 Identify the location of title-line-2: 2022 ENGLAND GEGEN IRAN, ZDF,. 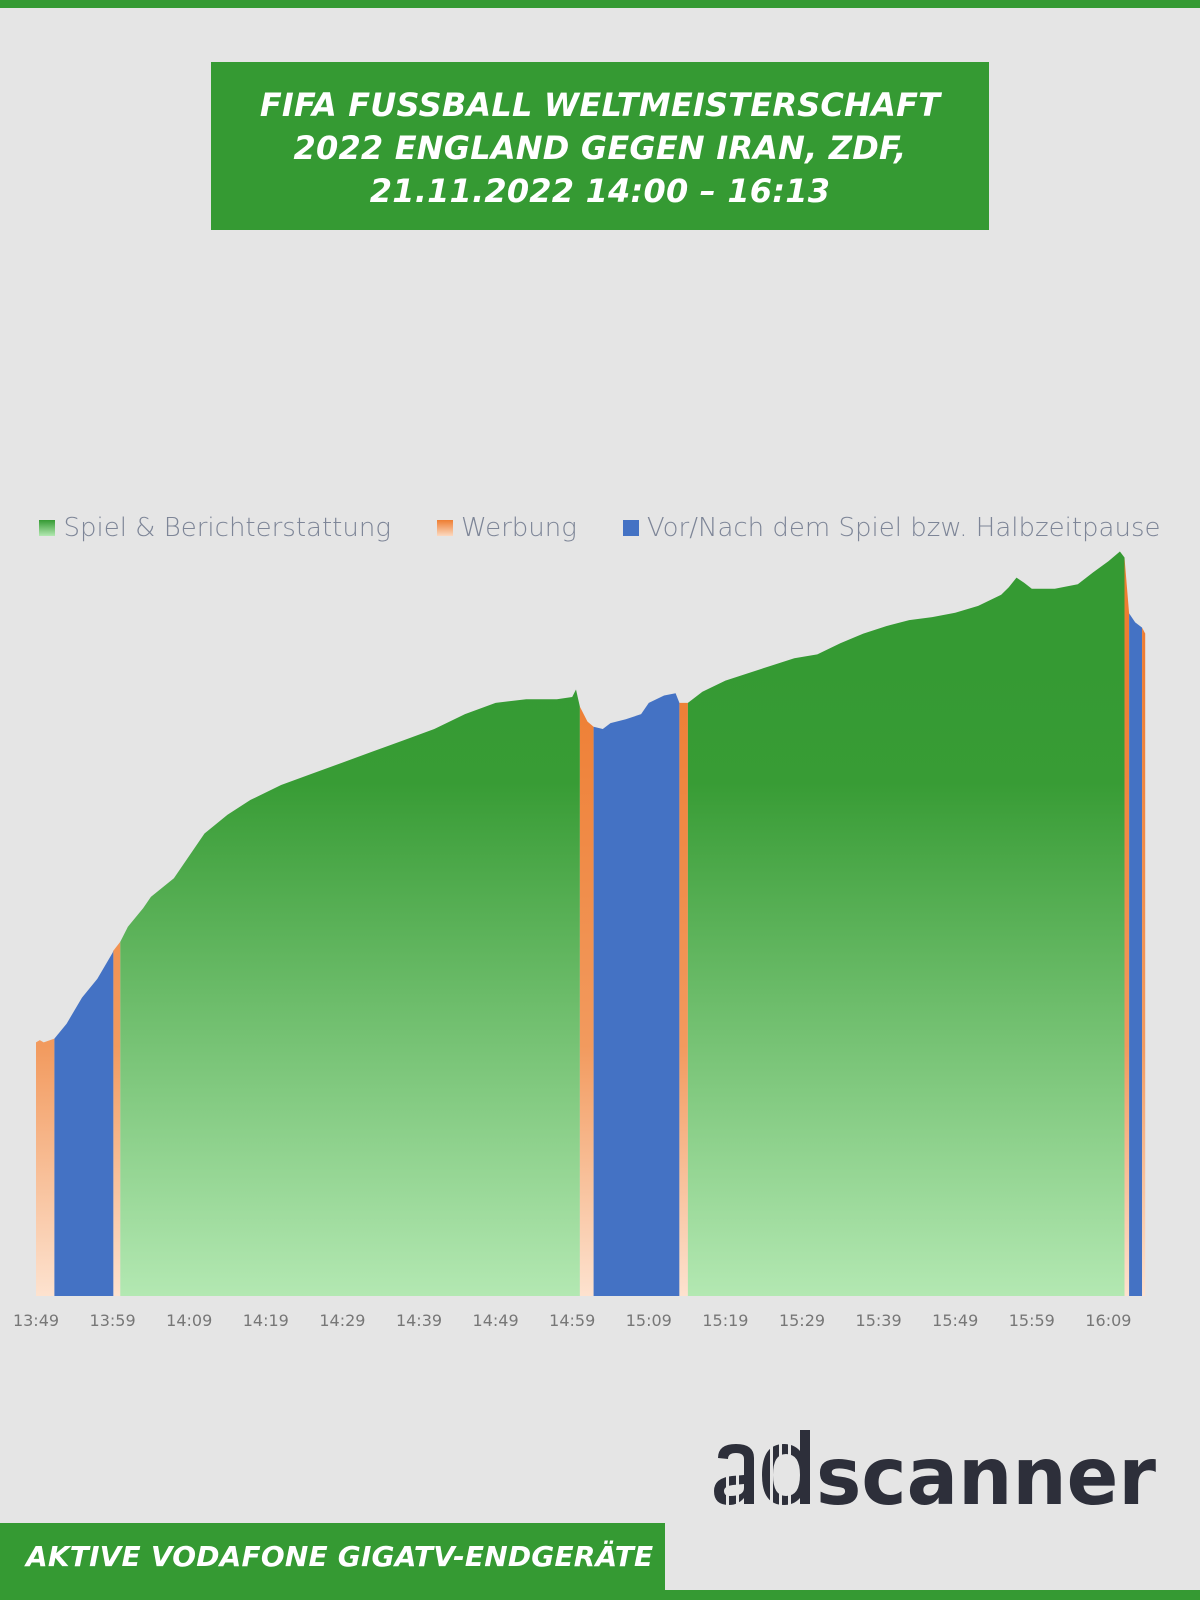
(600, 148).